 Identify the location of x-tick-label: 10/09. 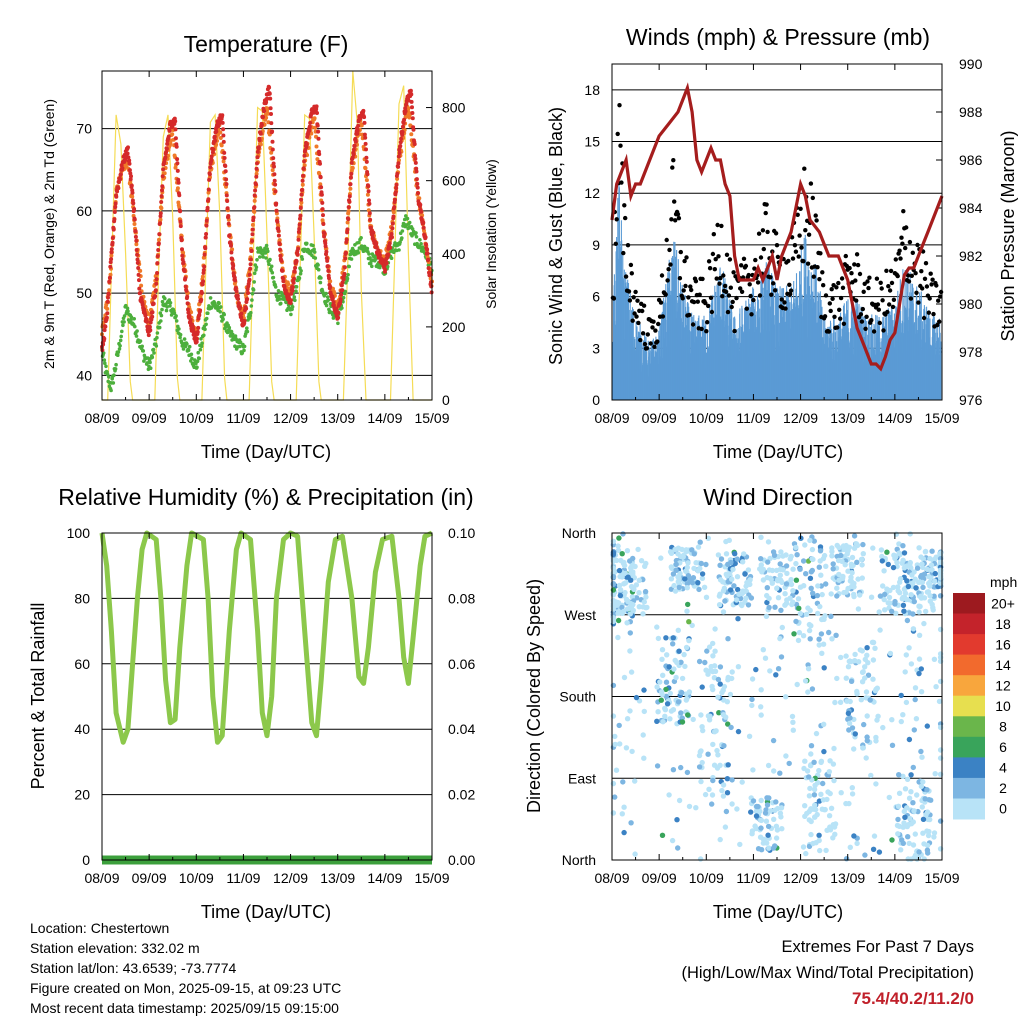
(196, 418).